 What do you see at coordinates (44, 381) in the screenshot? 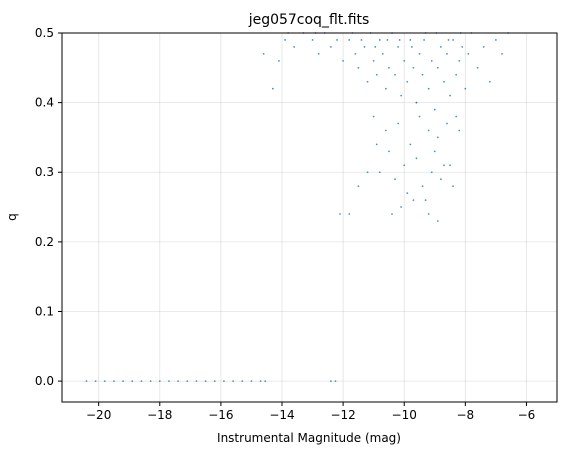
I see `y-tick-label: 0.0` at bounding box center [44, 381].